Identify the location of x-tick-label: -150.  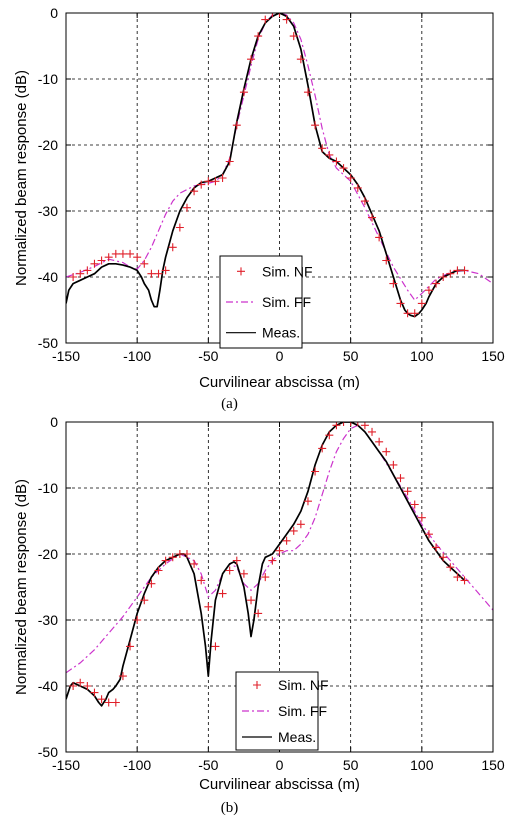
(66, 356).